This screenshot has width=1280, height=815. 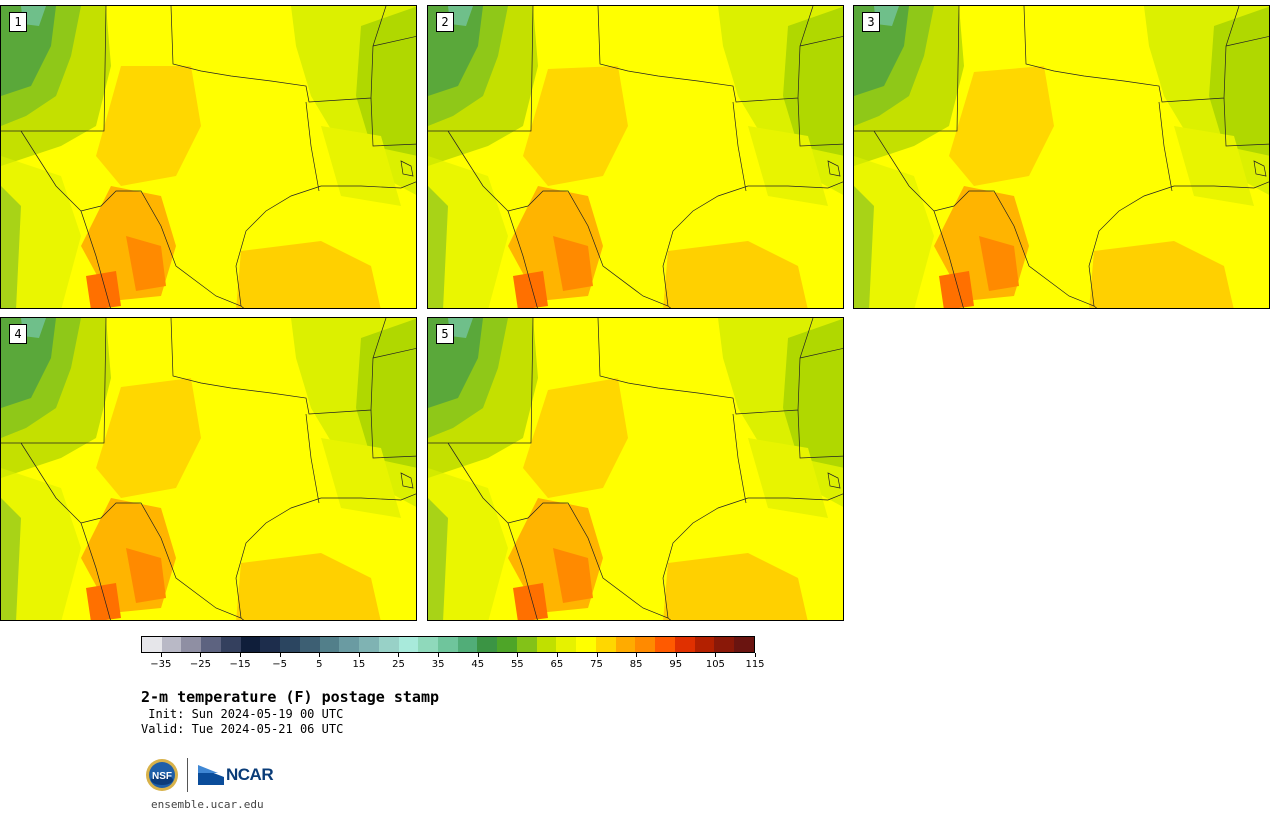 What do you see at coordinates (715, 664) in the screenshot?
I see `colorbar-tick-label: 105` at bounding box center [715, 664].